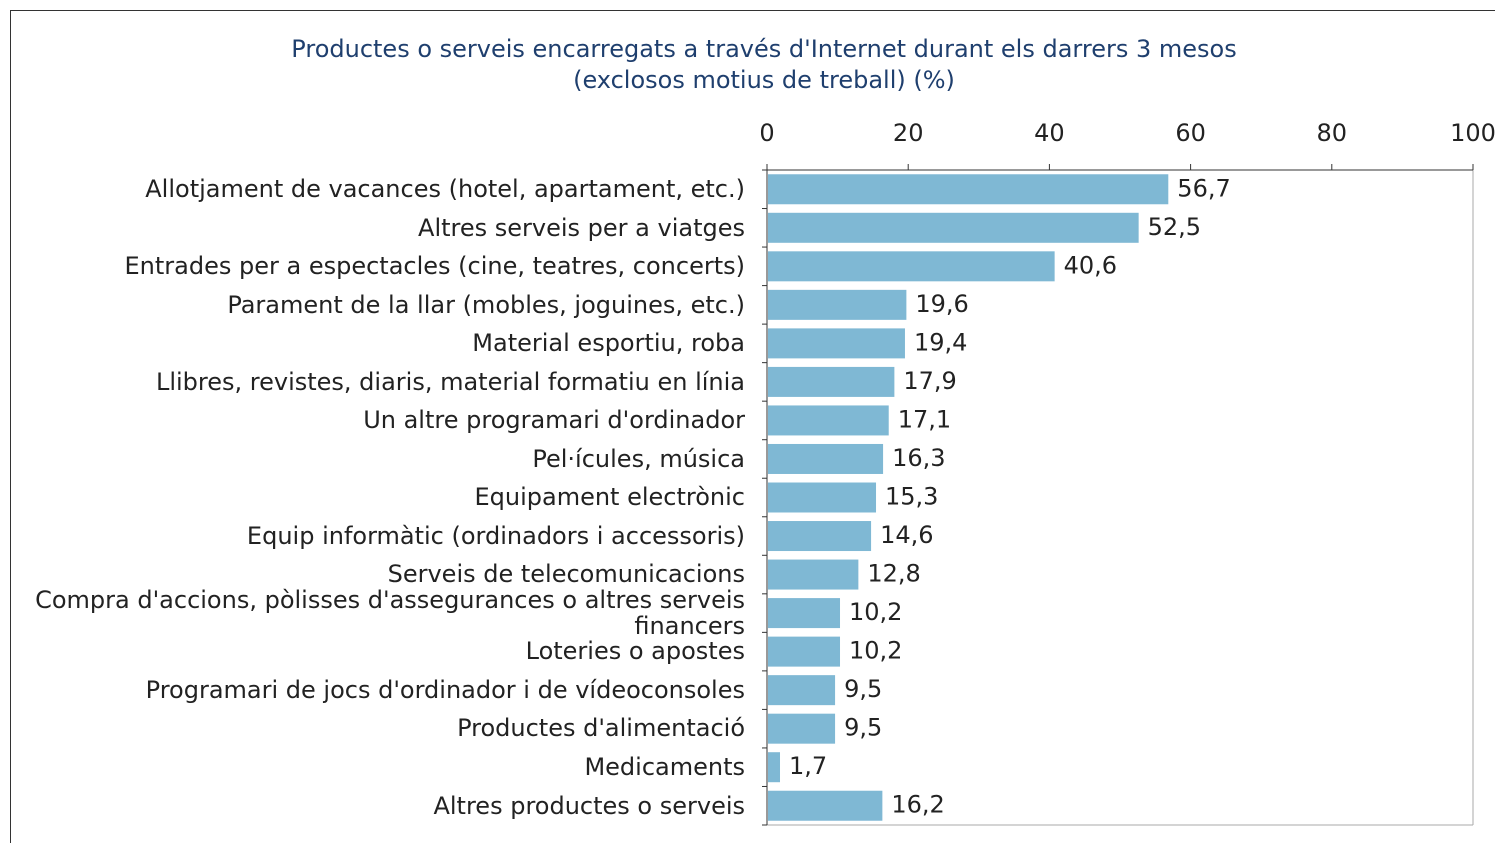 The width and height of the screenshot is (1495, 843). What do you see at coordinates (609, 497) in the screenshot?
I see `y-tick-label: Equipament electrònic` at bounding box center [609, 497].